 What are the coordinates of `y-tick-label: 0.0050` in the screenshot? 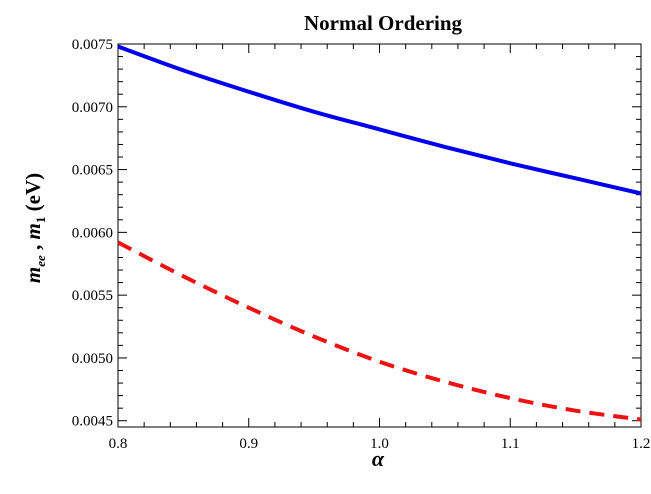 It's located at (92, 359).